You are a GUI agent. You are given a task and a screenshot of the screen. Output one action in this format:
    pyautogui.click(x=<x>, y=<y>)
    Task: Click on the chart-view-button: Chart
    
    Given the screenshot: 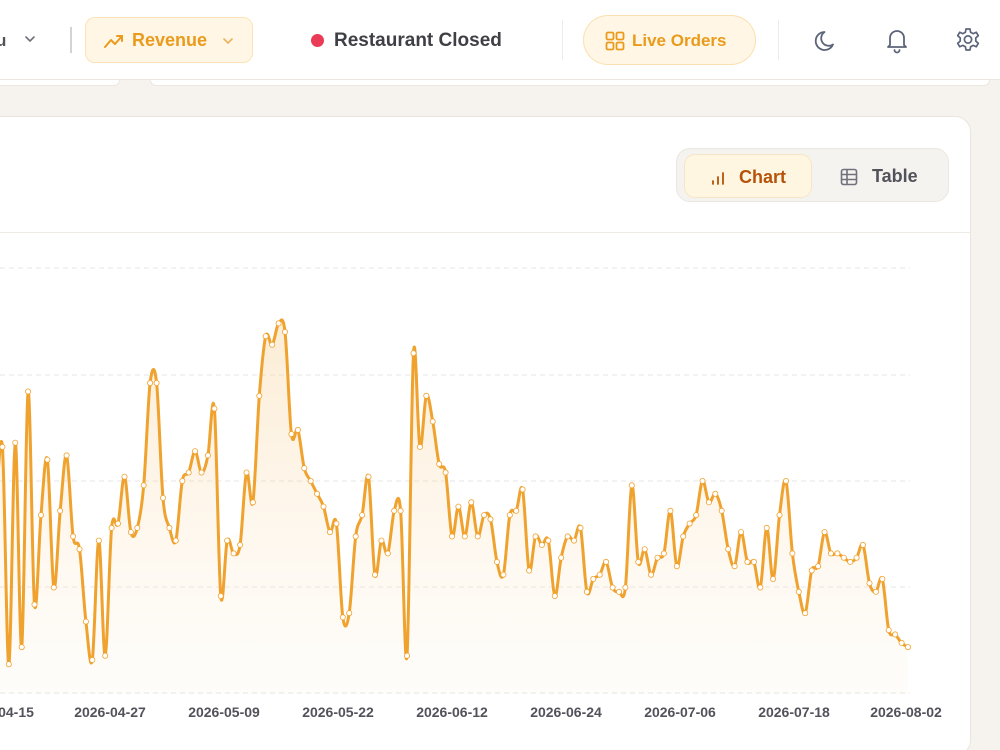 What is the action you would take?
    pyautogui.click(x=748, y=176)
    